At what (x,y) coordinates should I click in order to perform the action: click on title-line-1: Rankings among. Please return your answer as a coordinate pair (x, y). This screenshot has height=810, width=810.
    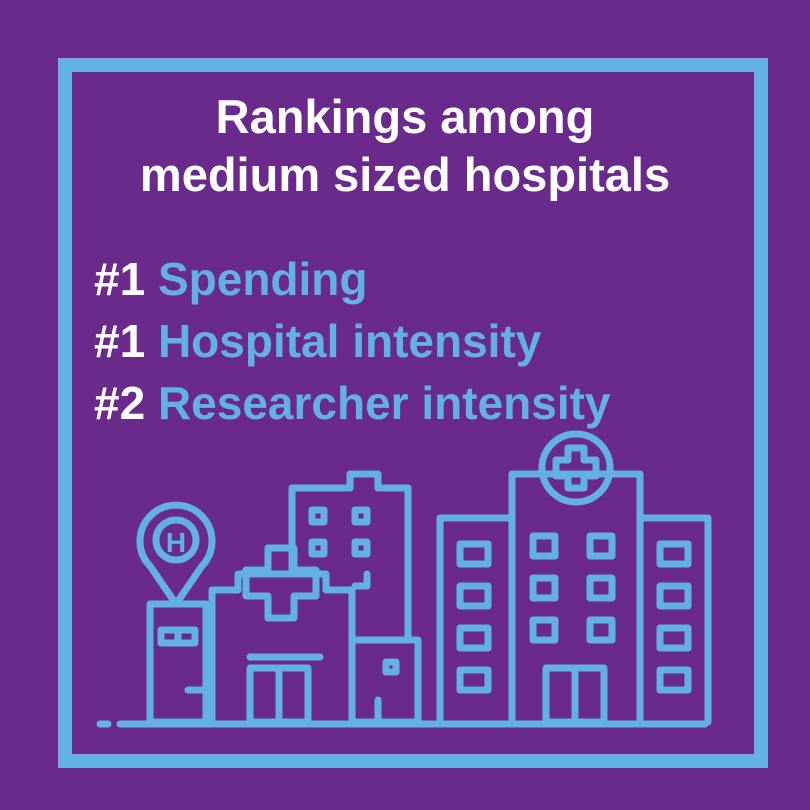
    Looking at the image, I should click on (405, 116).